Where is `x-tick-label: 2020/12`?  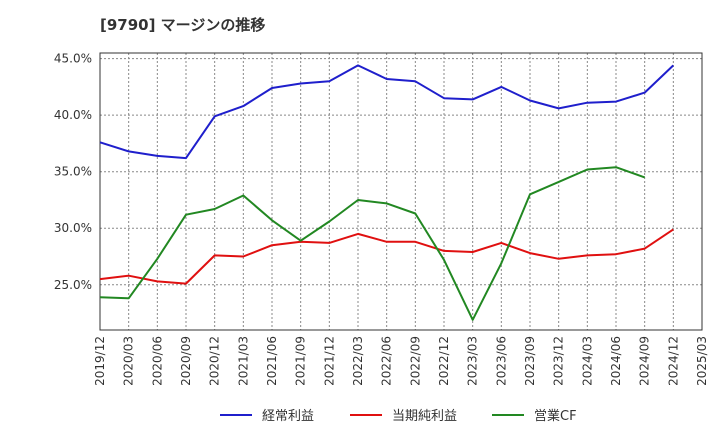
x-tick-label: 2020/12 is located at coordinates (215, 361).